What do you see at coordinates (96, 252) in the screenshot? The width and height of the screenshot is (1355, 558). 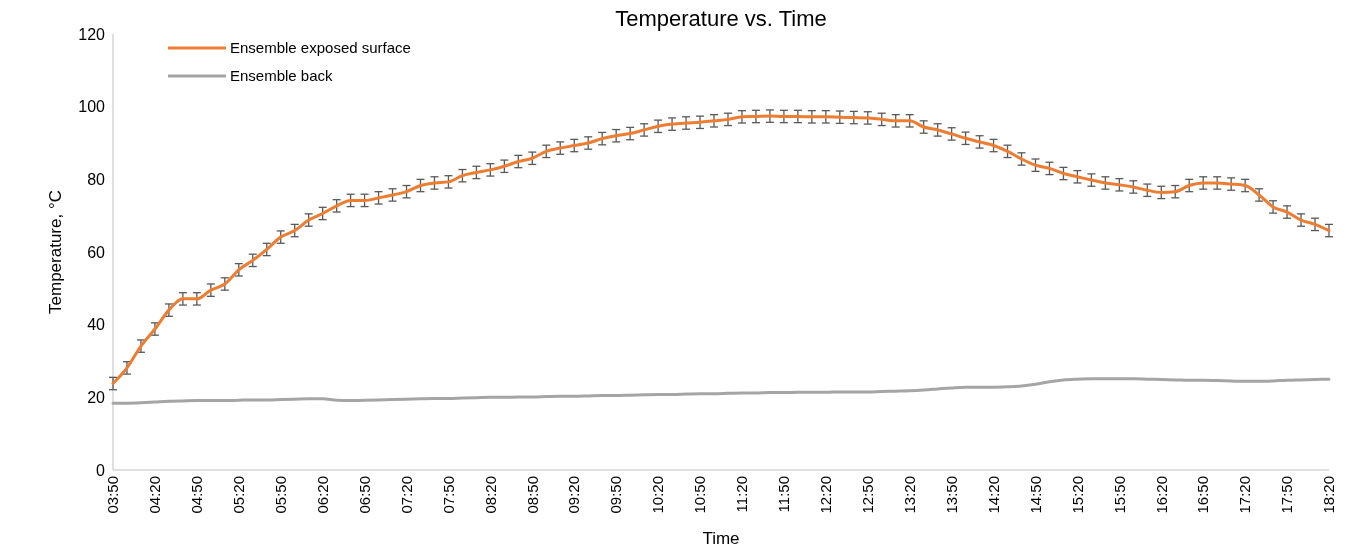 I see `y-tick-label: 60` at bounding box center [96, 252].